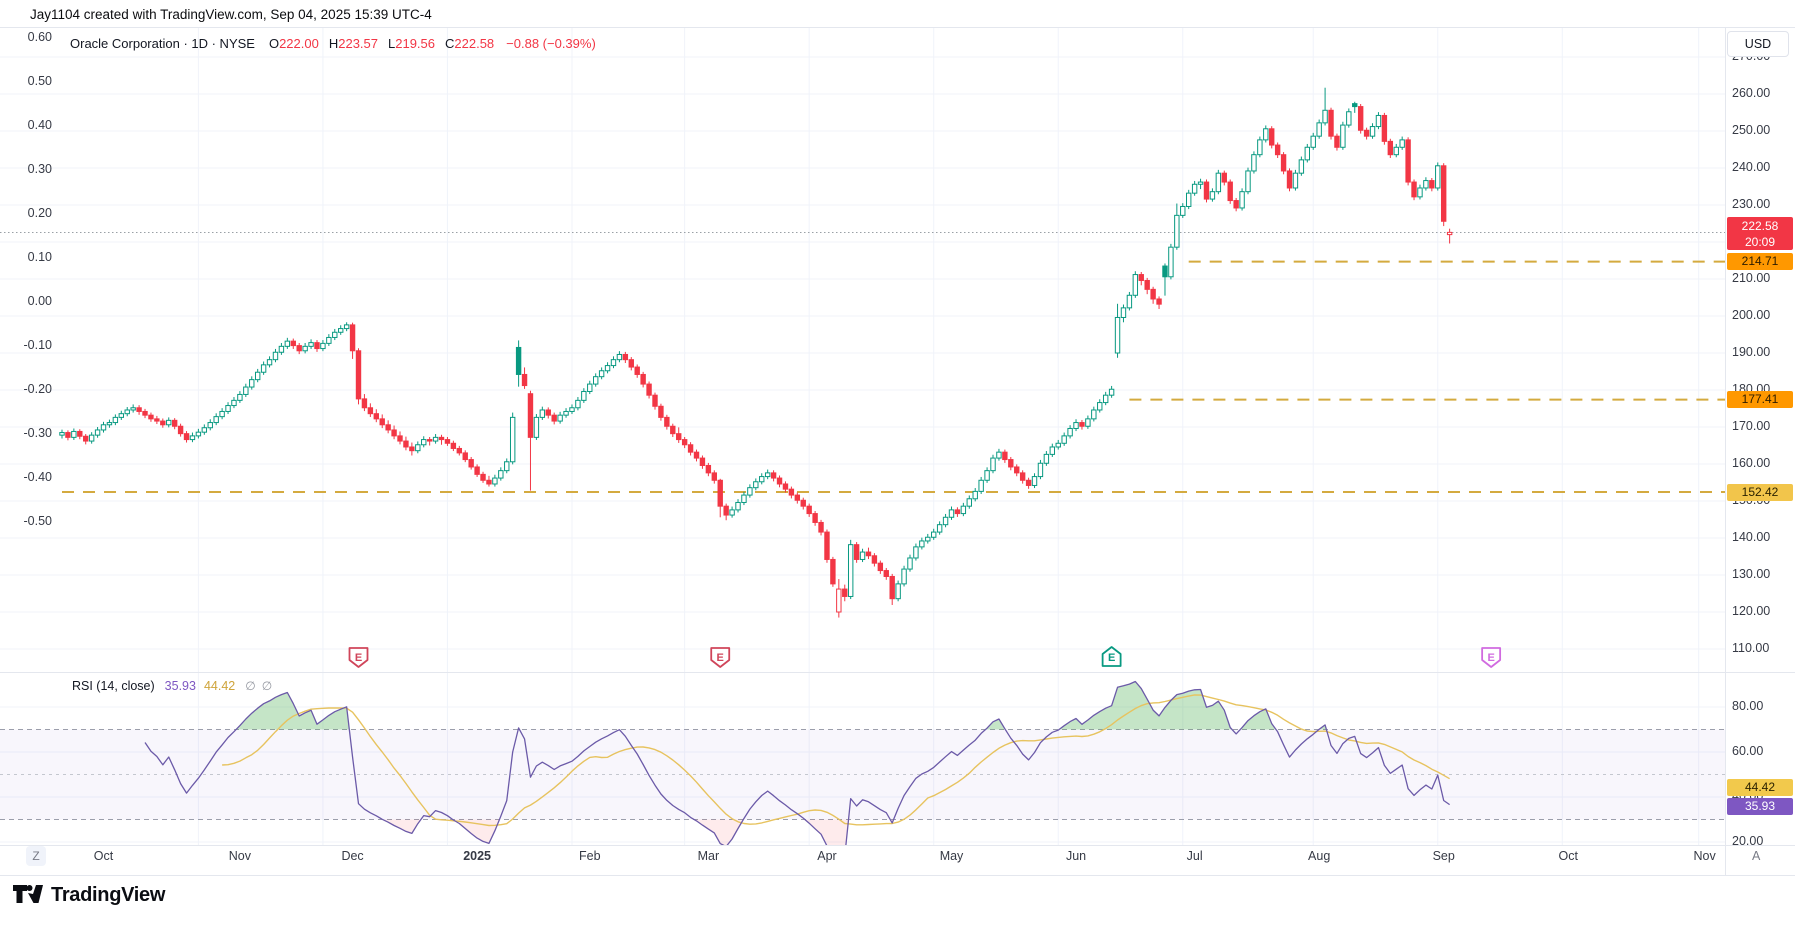 This screenshot has width=1795, height=930. Describe the element at coordinates (1751, 648) in the screenshot. I see `price-tick-label: 110.00` at that location.